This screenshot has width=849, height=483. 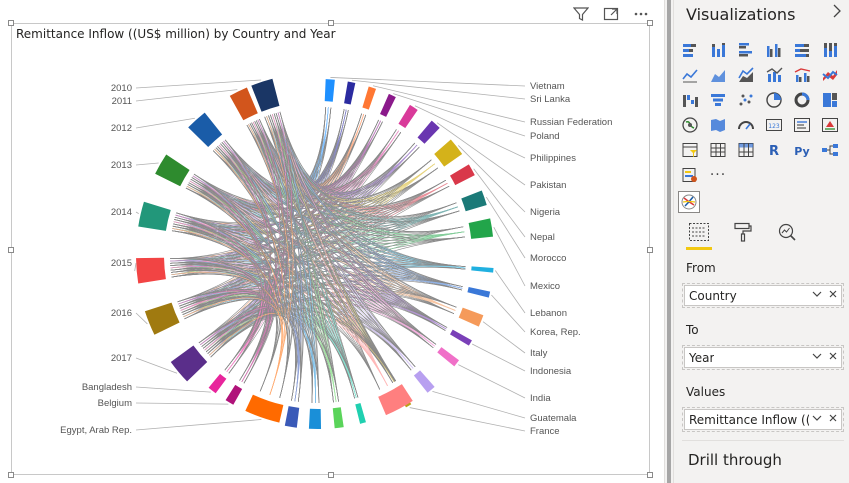 What do you see at coordinates (718, 75) in the screenshot?
I see `area-chart-icon` at bounding box center [718, 75].